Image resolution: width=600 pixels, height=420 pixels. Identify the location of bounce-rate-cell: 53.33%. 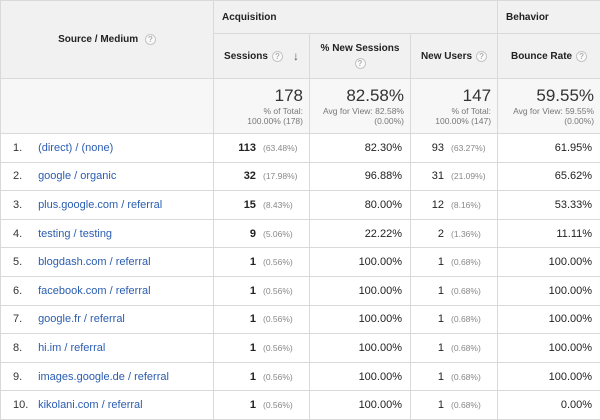
(548, 205).